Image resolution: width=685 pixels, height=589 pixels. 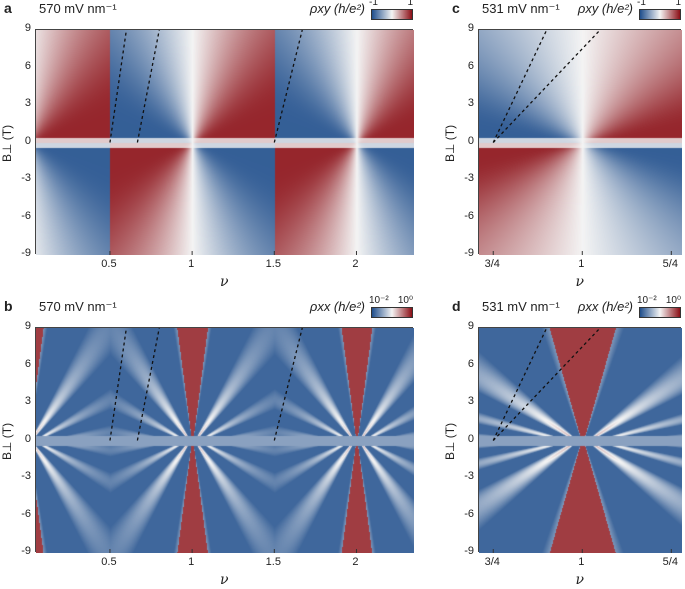 I want to click on c-panel-letter: c, so click(x=456, y=8).